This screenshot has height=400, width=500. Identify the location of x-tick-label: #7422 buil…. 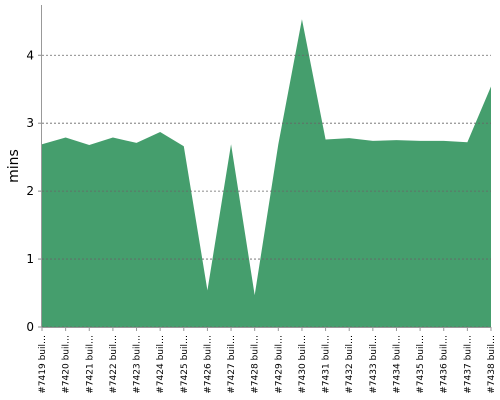
(114, 364).